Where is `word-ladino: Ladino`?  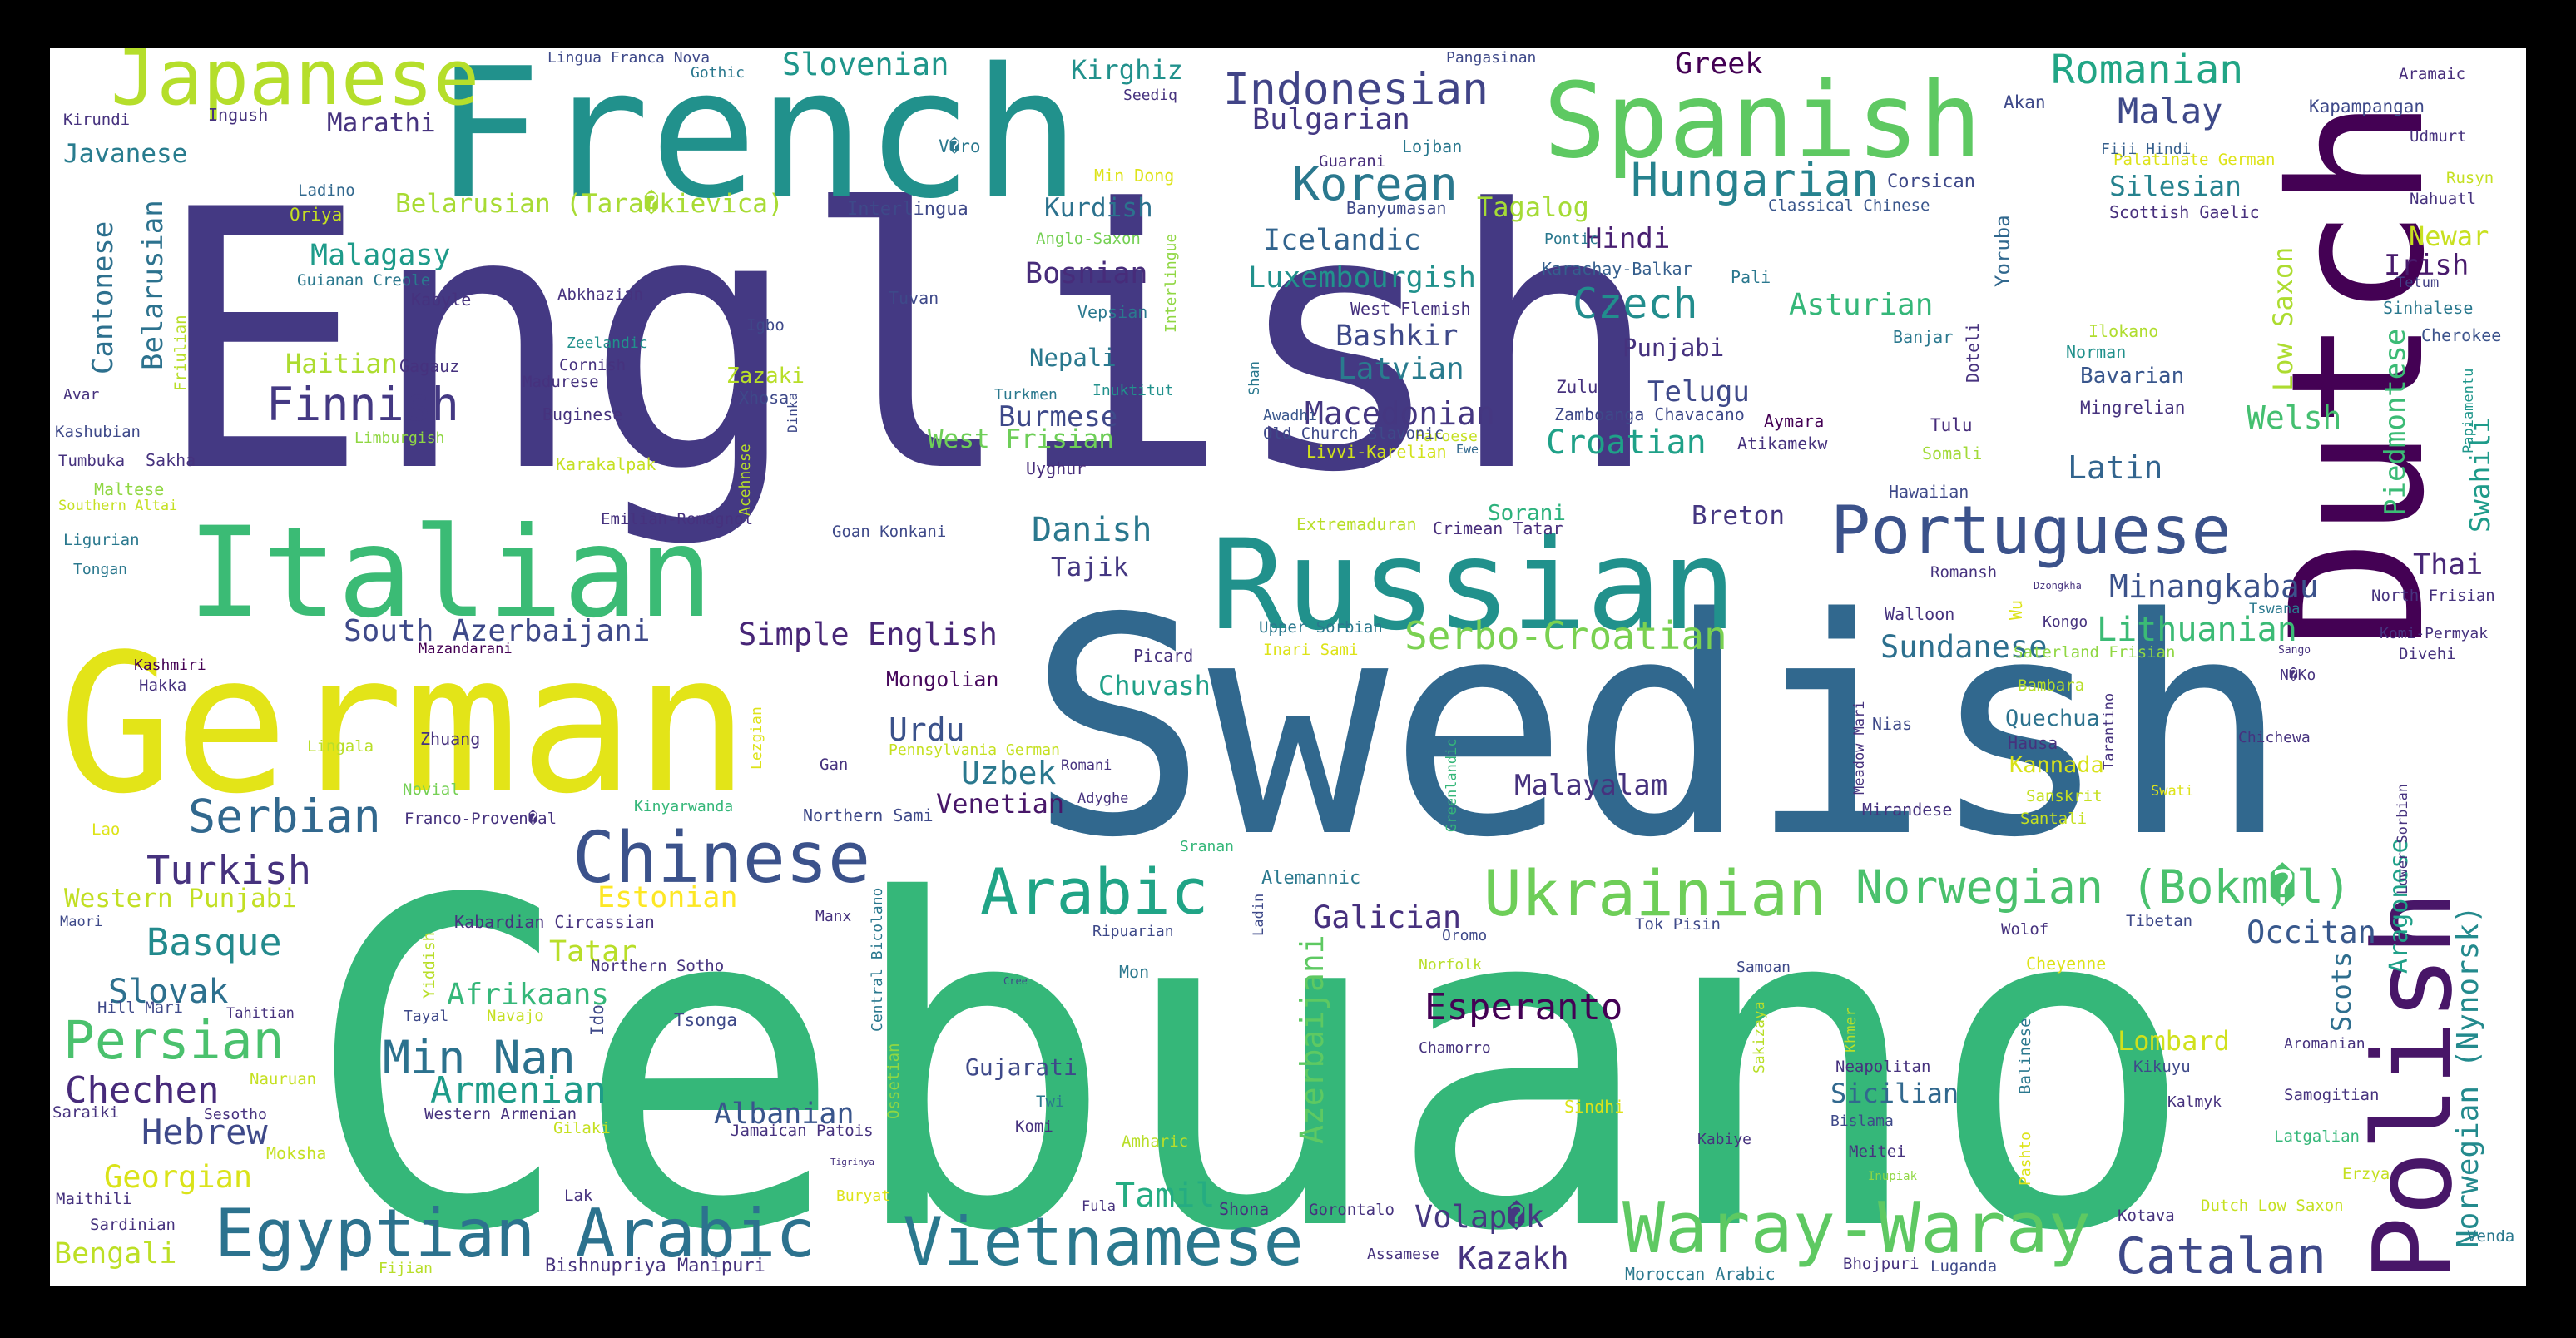 word-ladino: Ladino is located at coordinates (327, 190).